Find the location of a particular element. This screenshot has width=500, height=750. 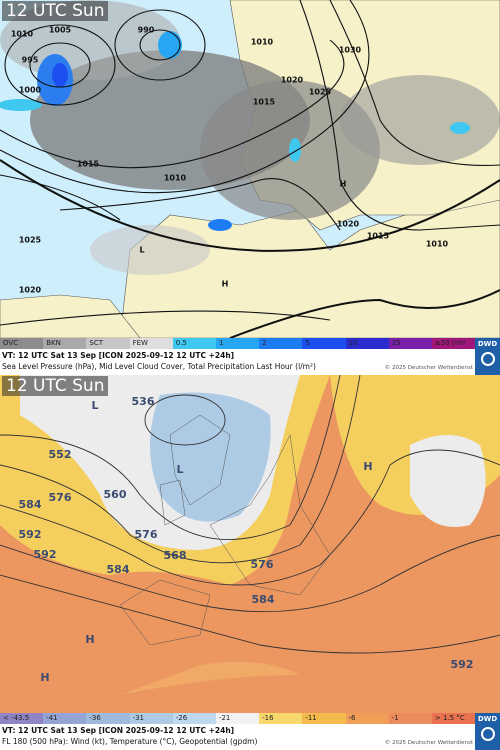

legend-entry: 1 is located at coordinates (237, 343).